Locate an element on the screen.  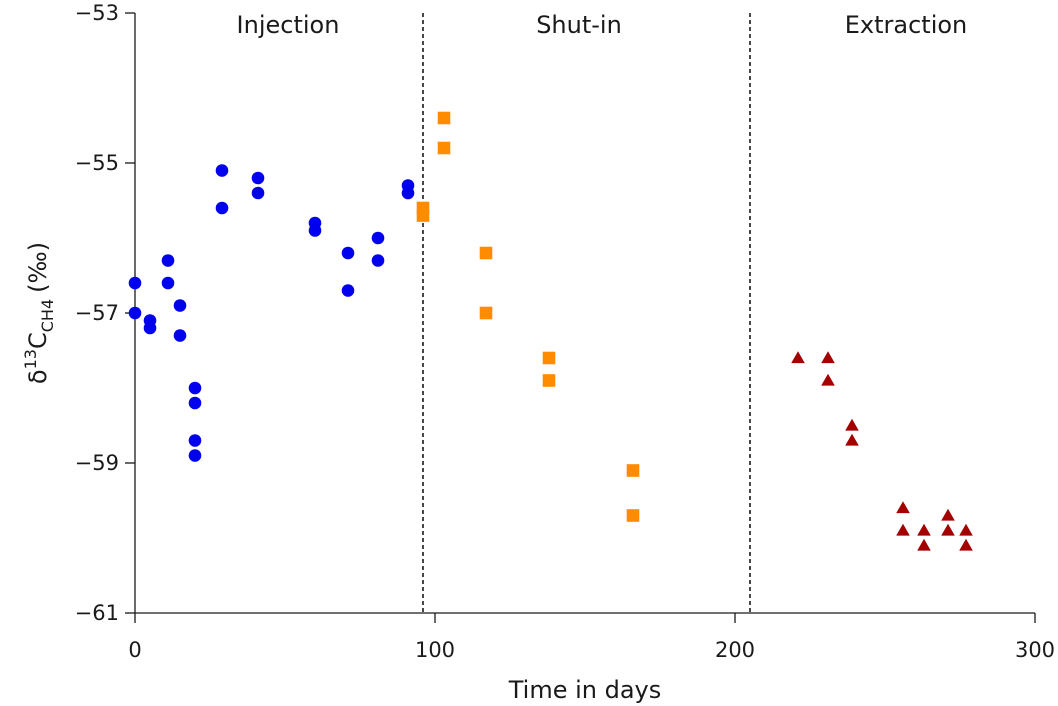
phase-label: Injection is located at coordinates (288, 25).